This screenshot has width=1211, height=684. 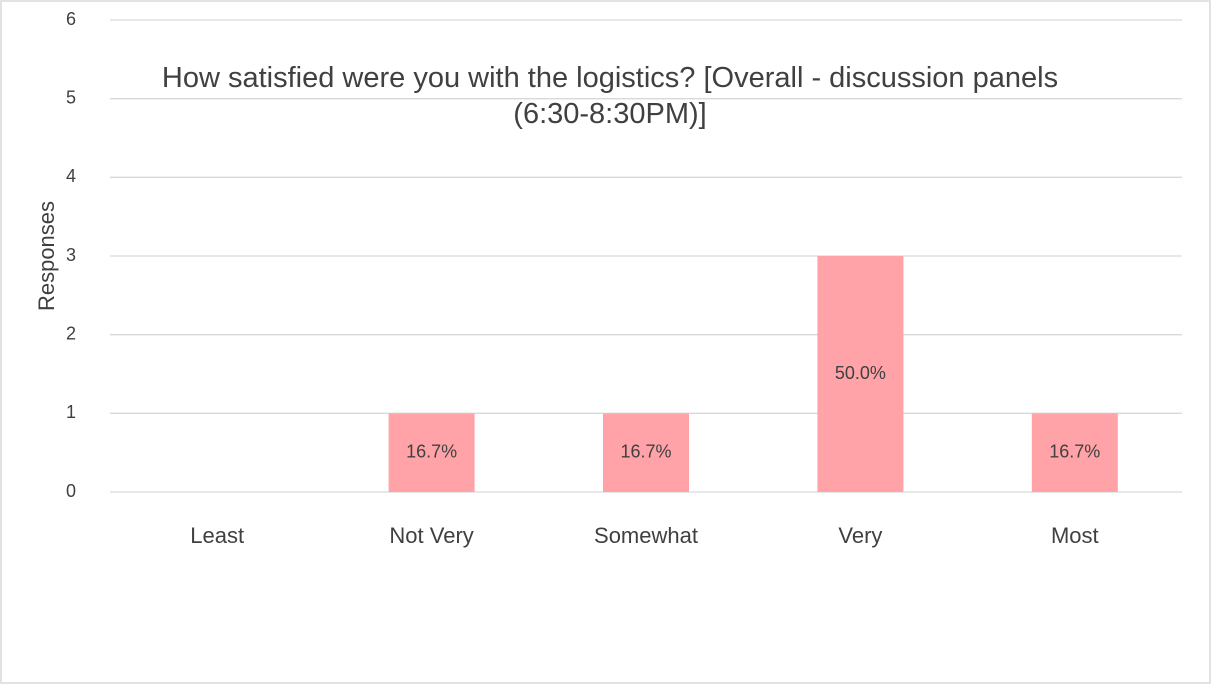 I want to click on x-tick-label: Least, so click(x=217, y=535).